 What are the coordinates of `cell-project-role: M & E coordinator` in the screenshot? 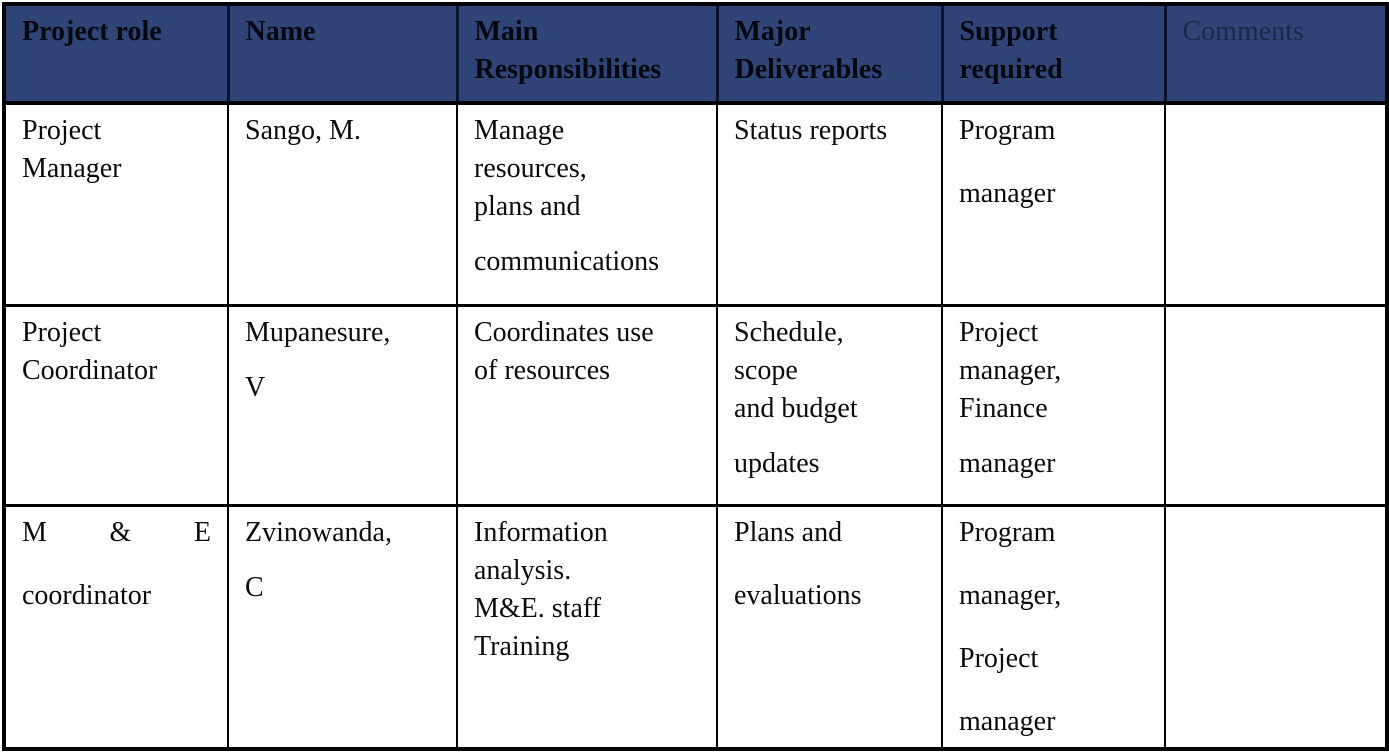 It's located at (116, 627).